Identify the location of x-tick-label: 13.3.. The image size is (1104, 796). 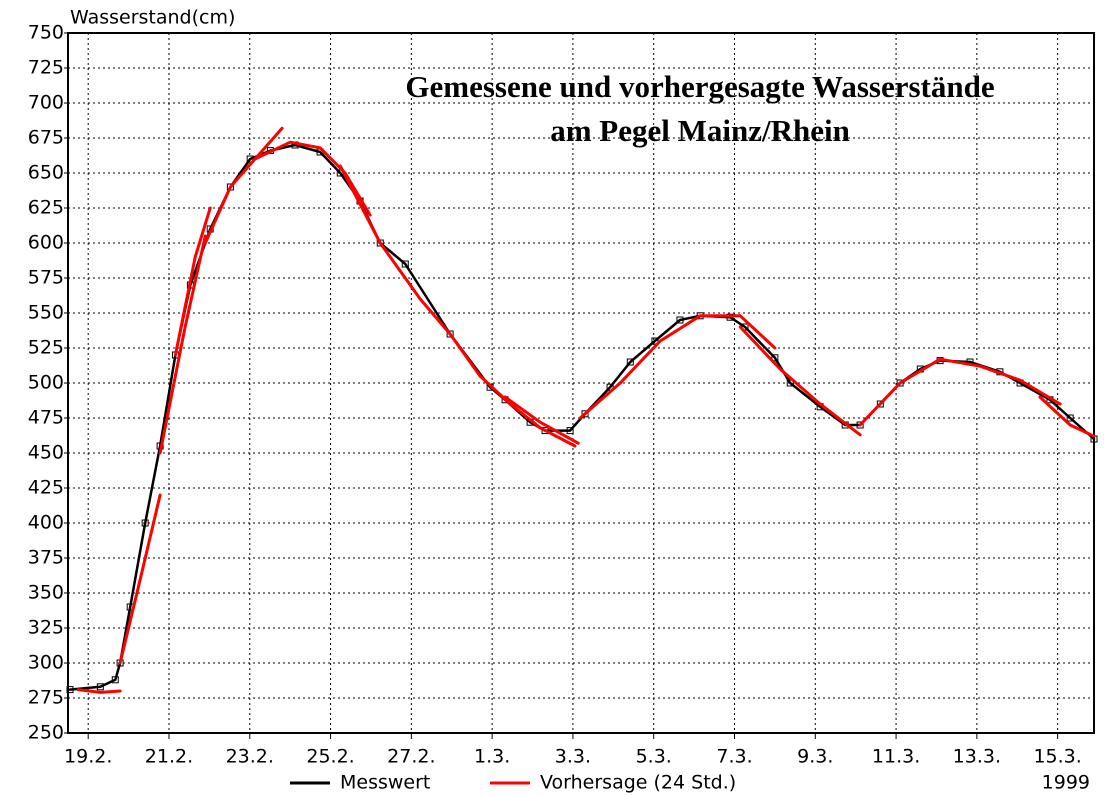
(977, 757).